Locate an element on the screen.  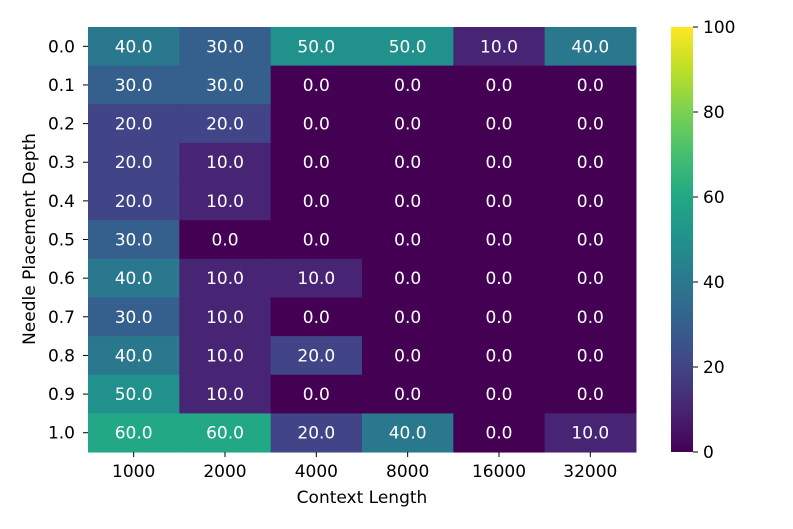
y-tick-label: 0.3 is located at coordinates (61, 163).